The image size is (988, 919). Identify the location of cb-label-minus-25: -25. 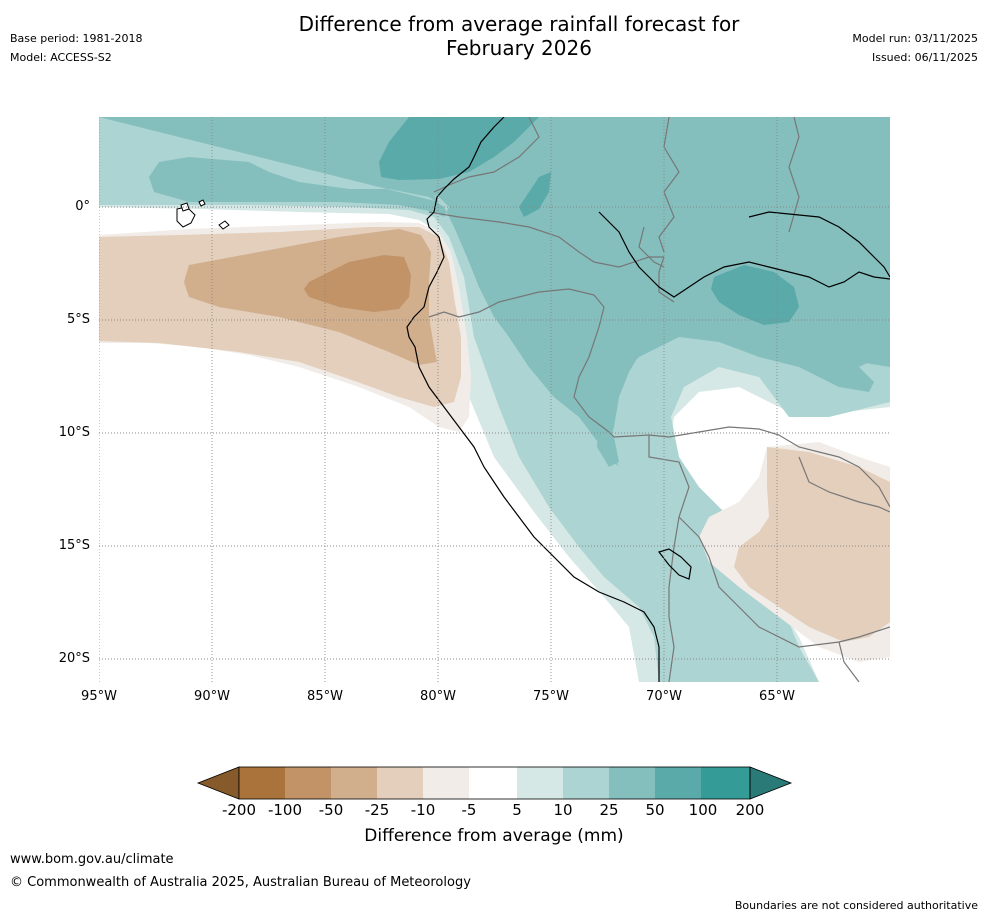
(377, 810).